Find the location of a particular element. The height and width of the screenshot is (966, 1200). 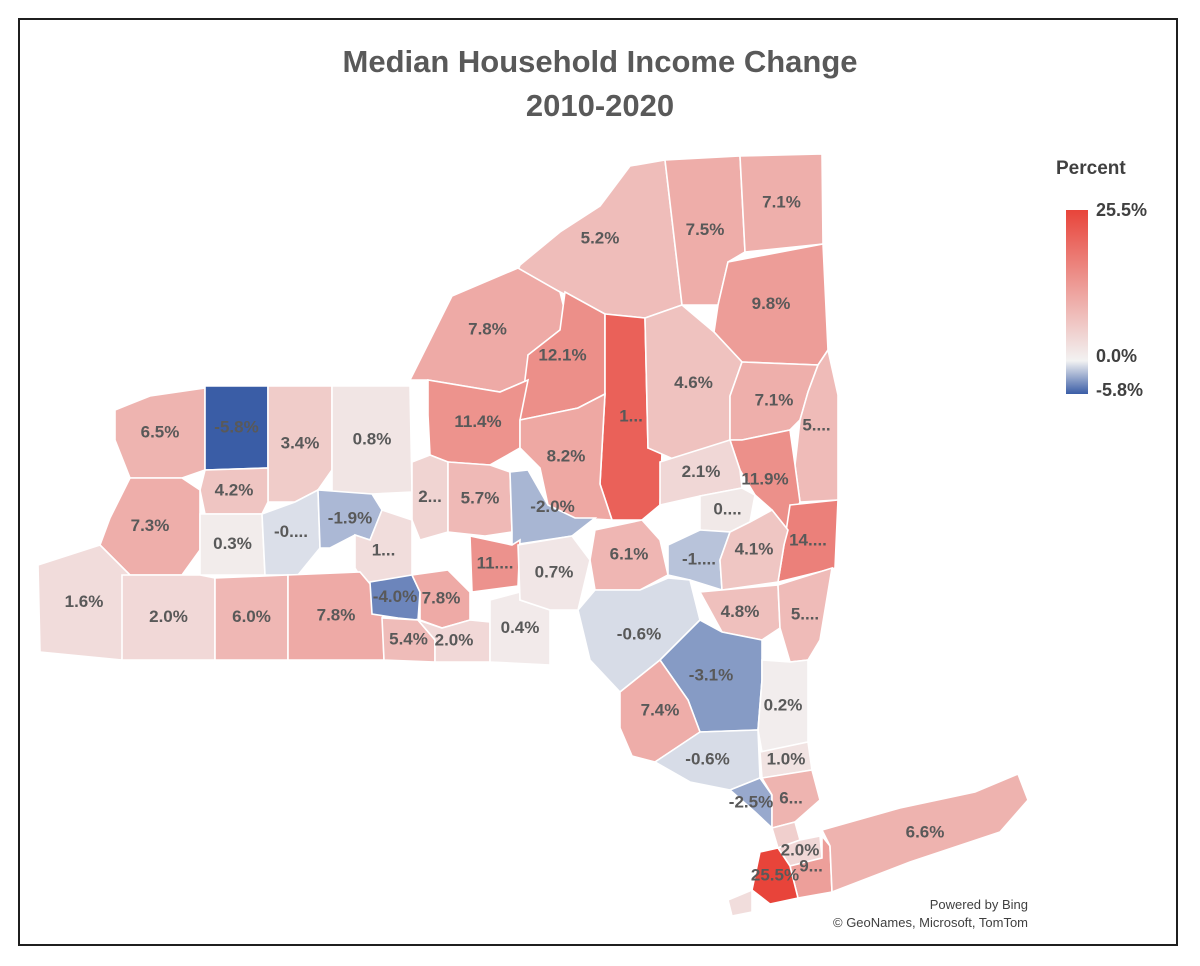

county-label: 0.4% is located at coordinates (520, 627).